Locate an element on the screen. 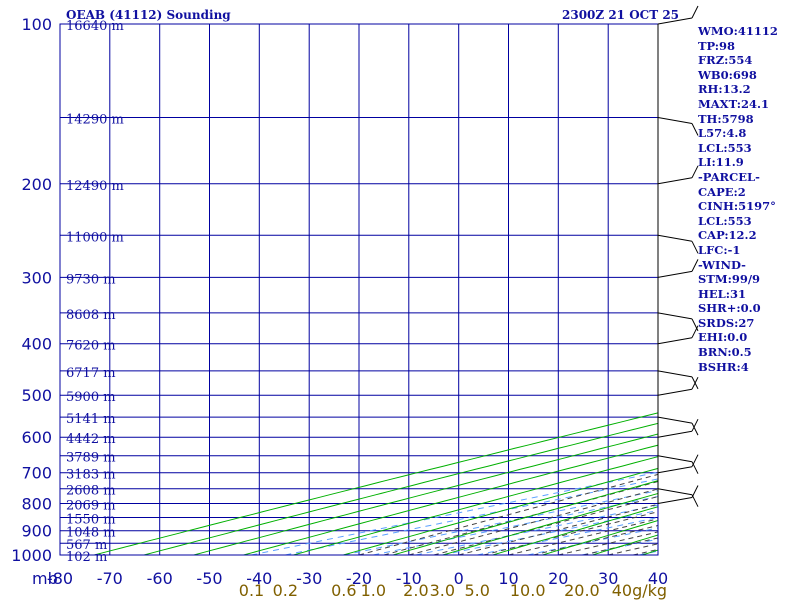  y-axis-unit-label: mb is located at coordinates (45, 578).